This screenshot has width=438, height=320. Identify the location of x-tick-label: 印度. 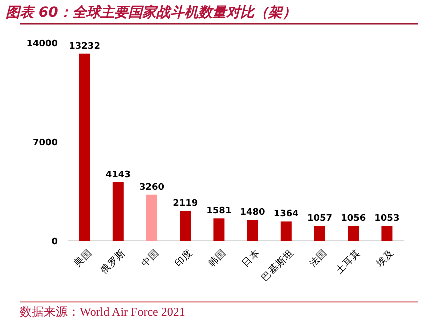
(184, 258).